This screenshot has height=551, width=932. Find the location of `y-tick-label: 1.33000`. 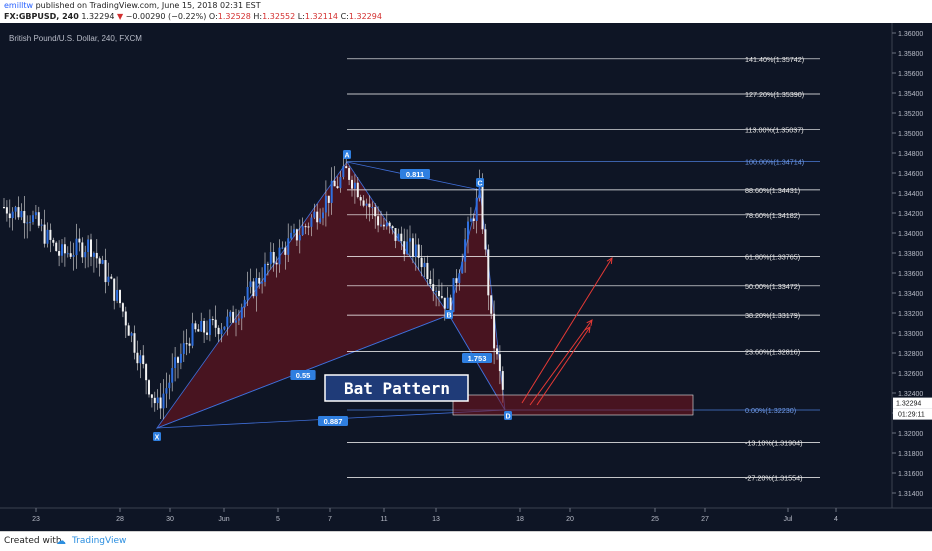

y-tick-label: 1.33000 is located at coordinates (910, 334).